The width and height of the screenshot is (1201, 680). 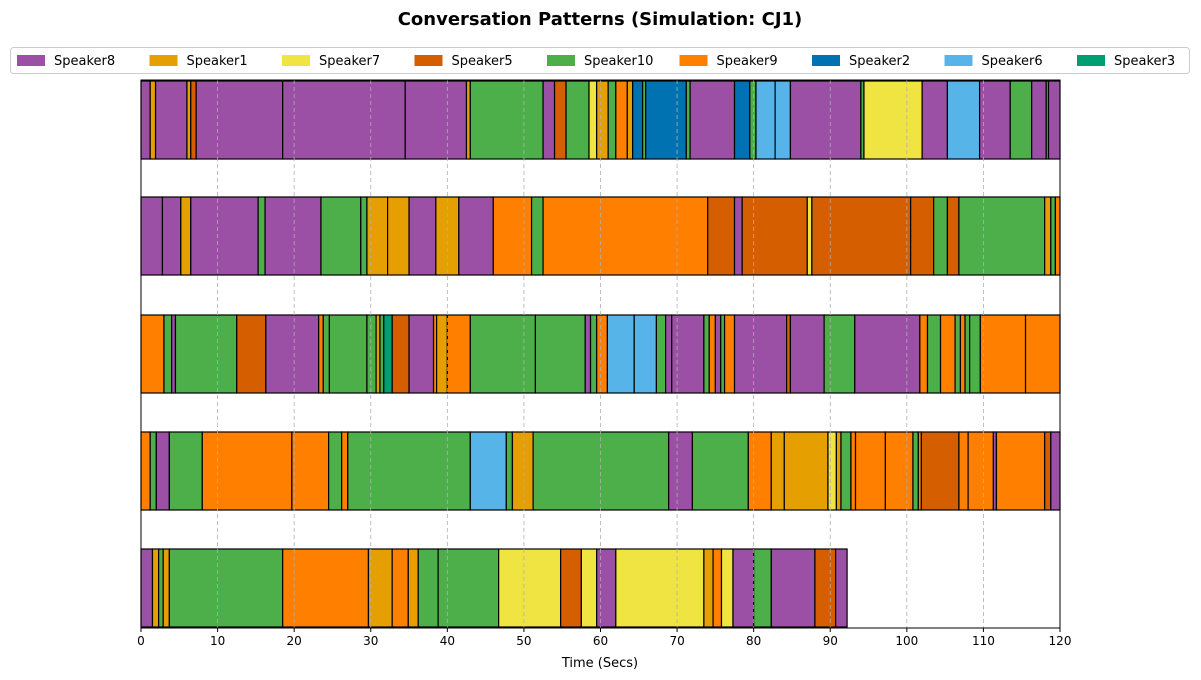 I want to click on bar-row2-seg25, so click(x=1002, y=236).